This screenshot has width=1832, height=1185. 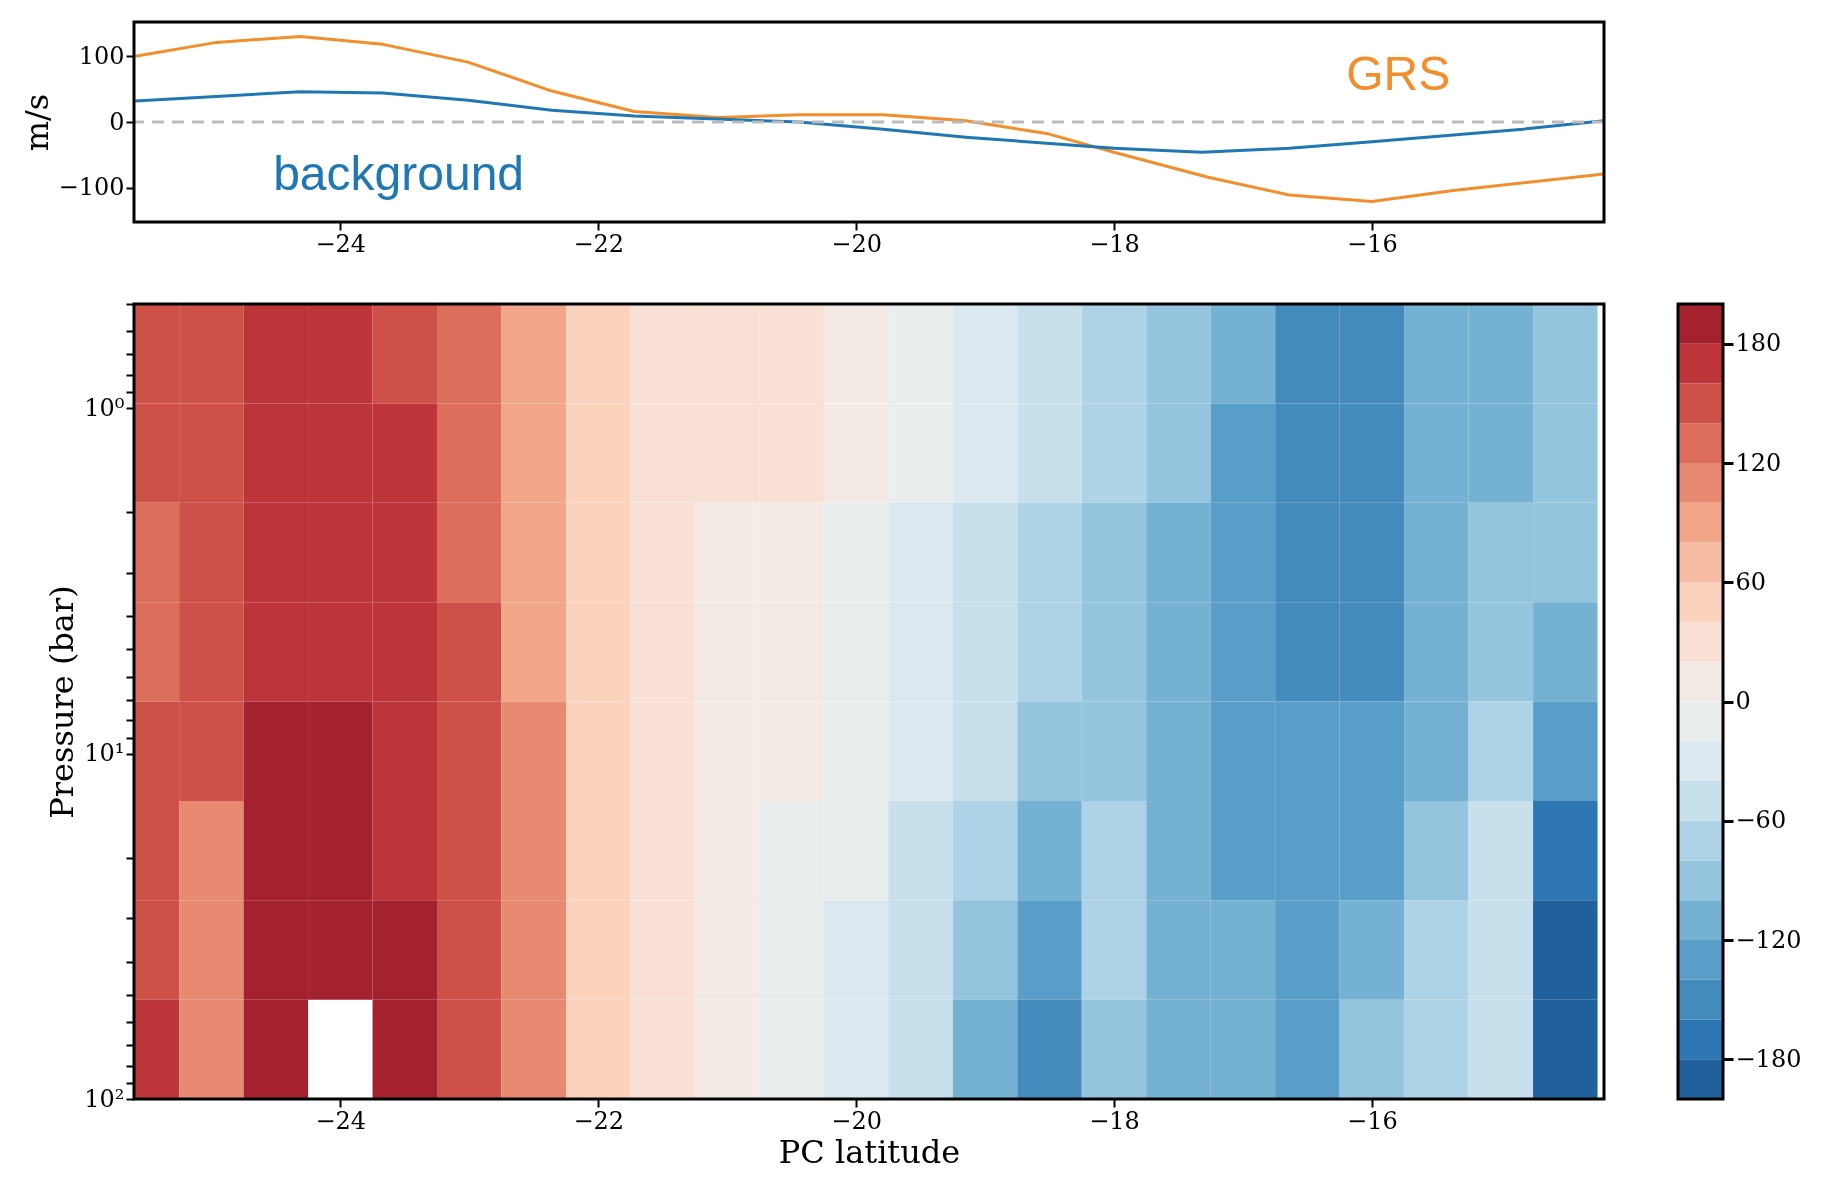 I want to click on series-label: GRS, so click(x=1398, y=73).